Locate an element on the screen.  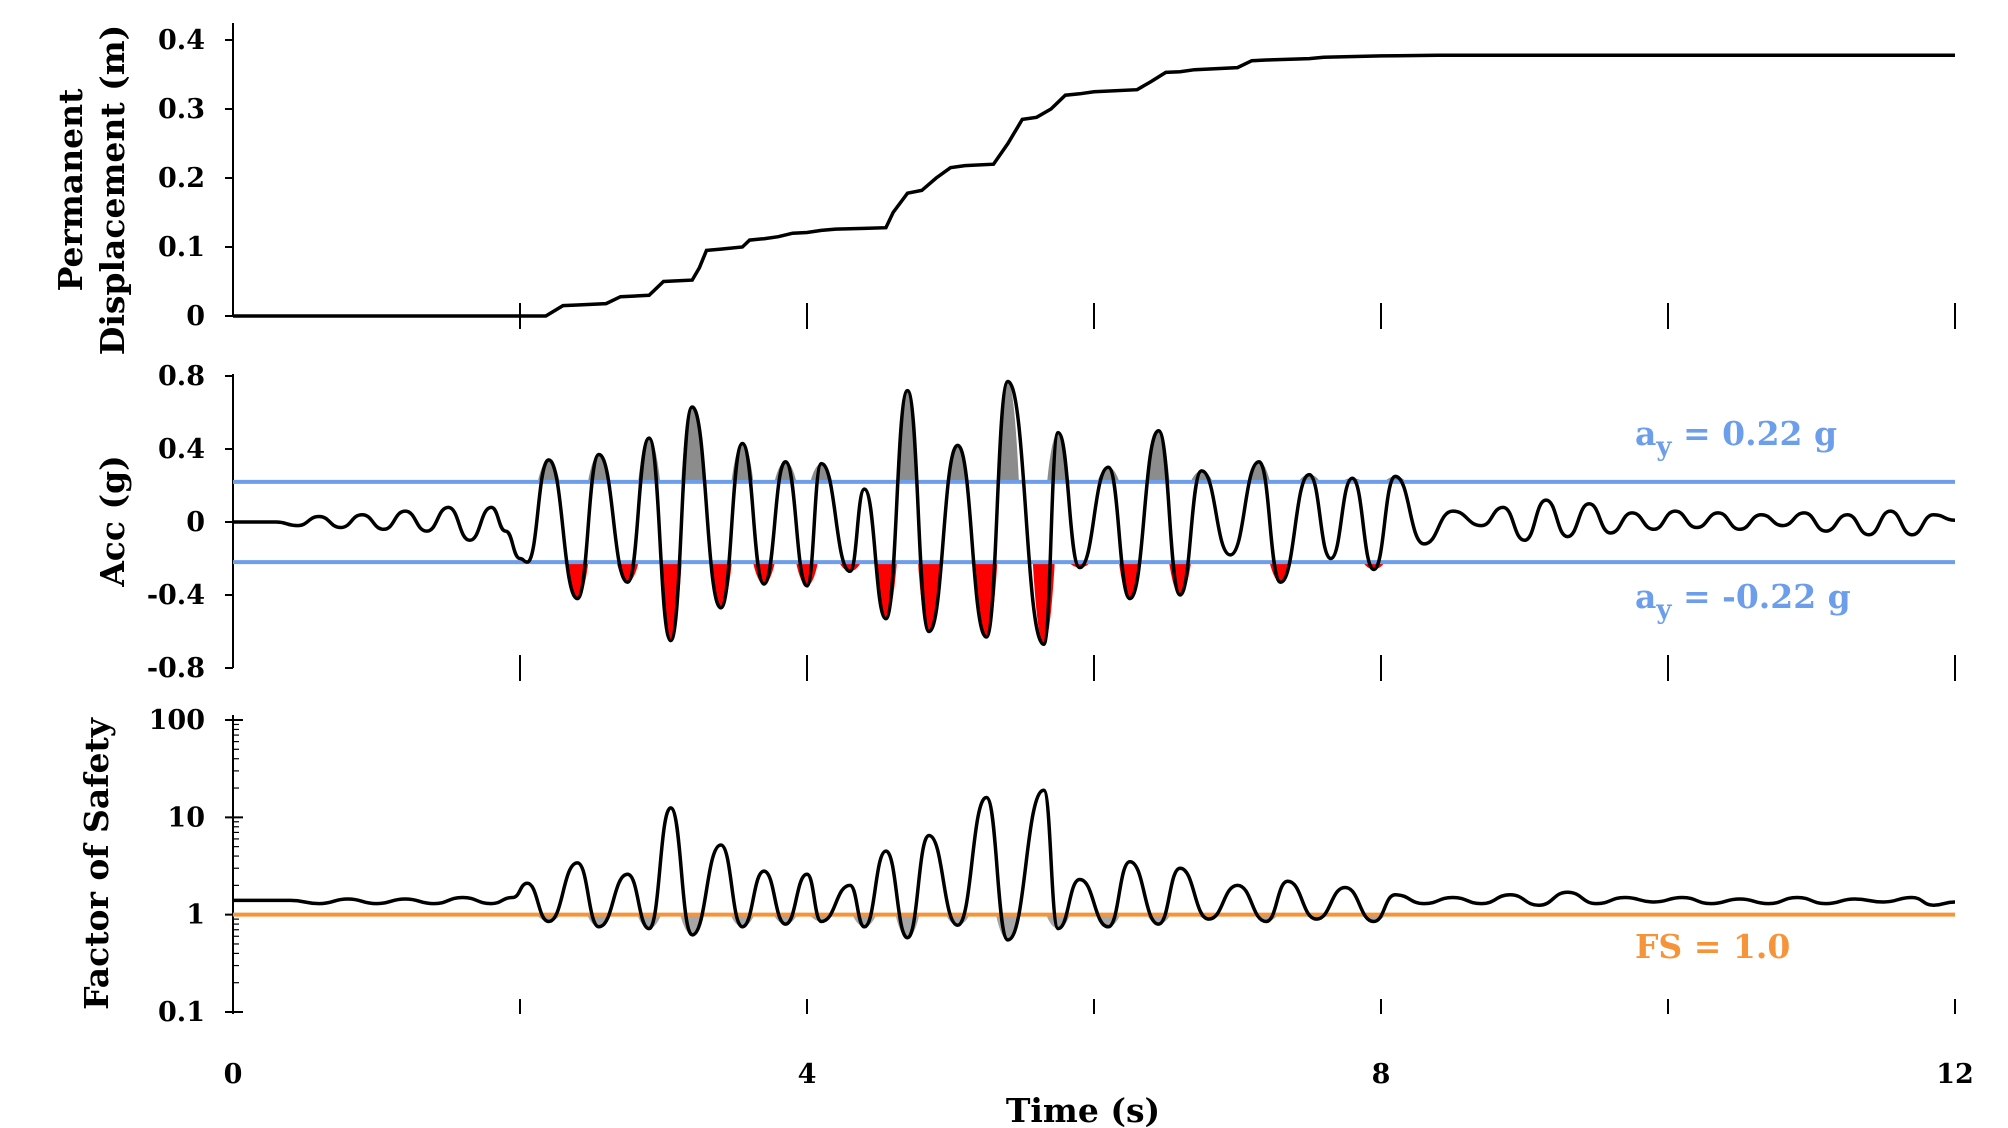
x-axis-title: Time (s) is located at coordinates (1083, 1109).